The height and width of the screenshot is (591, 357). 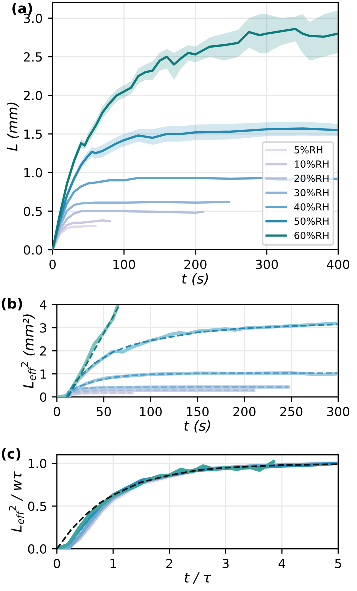 I want to click on x-tick-label: 4, so click(x=282, y=563).